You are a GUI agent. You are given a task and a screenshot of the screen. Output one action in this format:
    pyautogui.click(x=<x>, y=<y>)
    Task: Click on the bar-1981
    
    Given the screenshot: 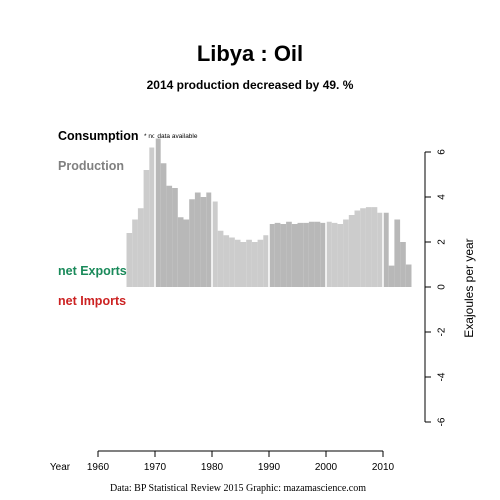 What is the action you would take?
    pyautogui.click(x=220, y=258)
    